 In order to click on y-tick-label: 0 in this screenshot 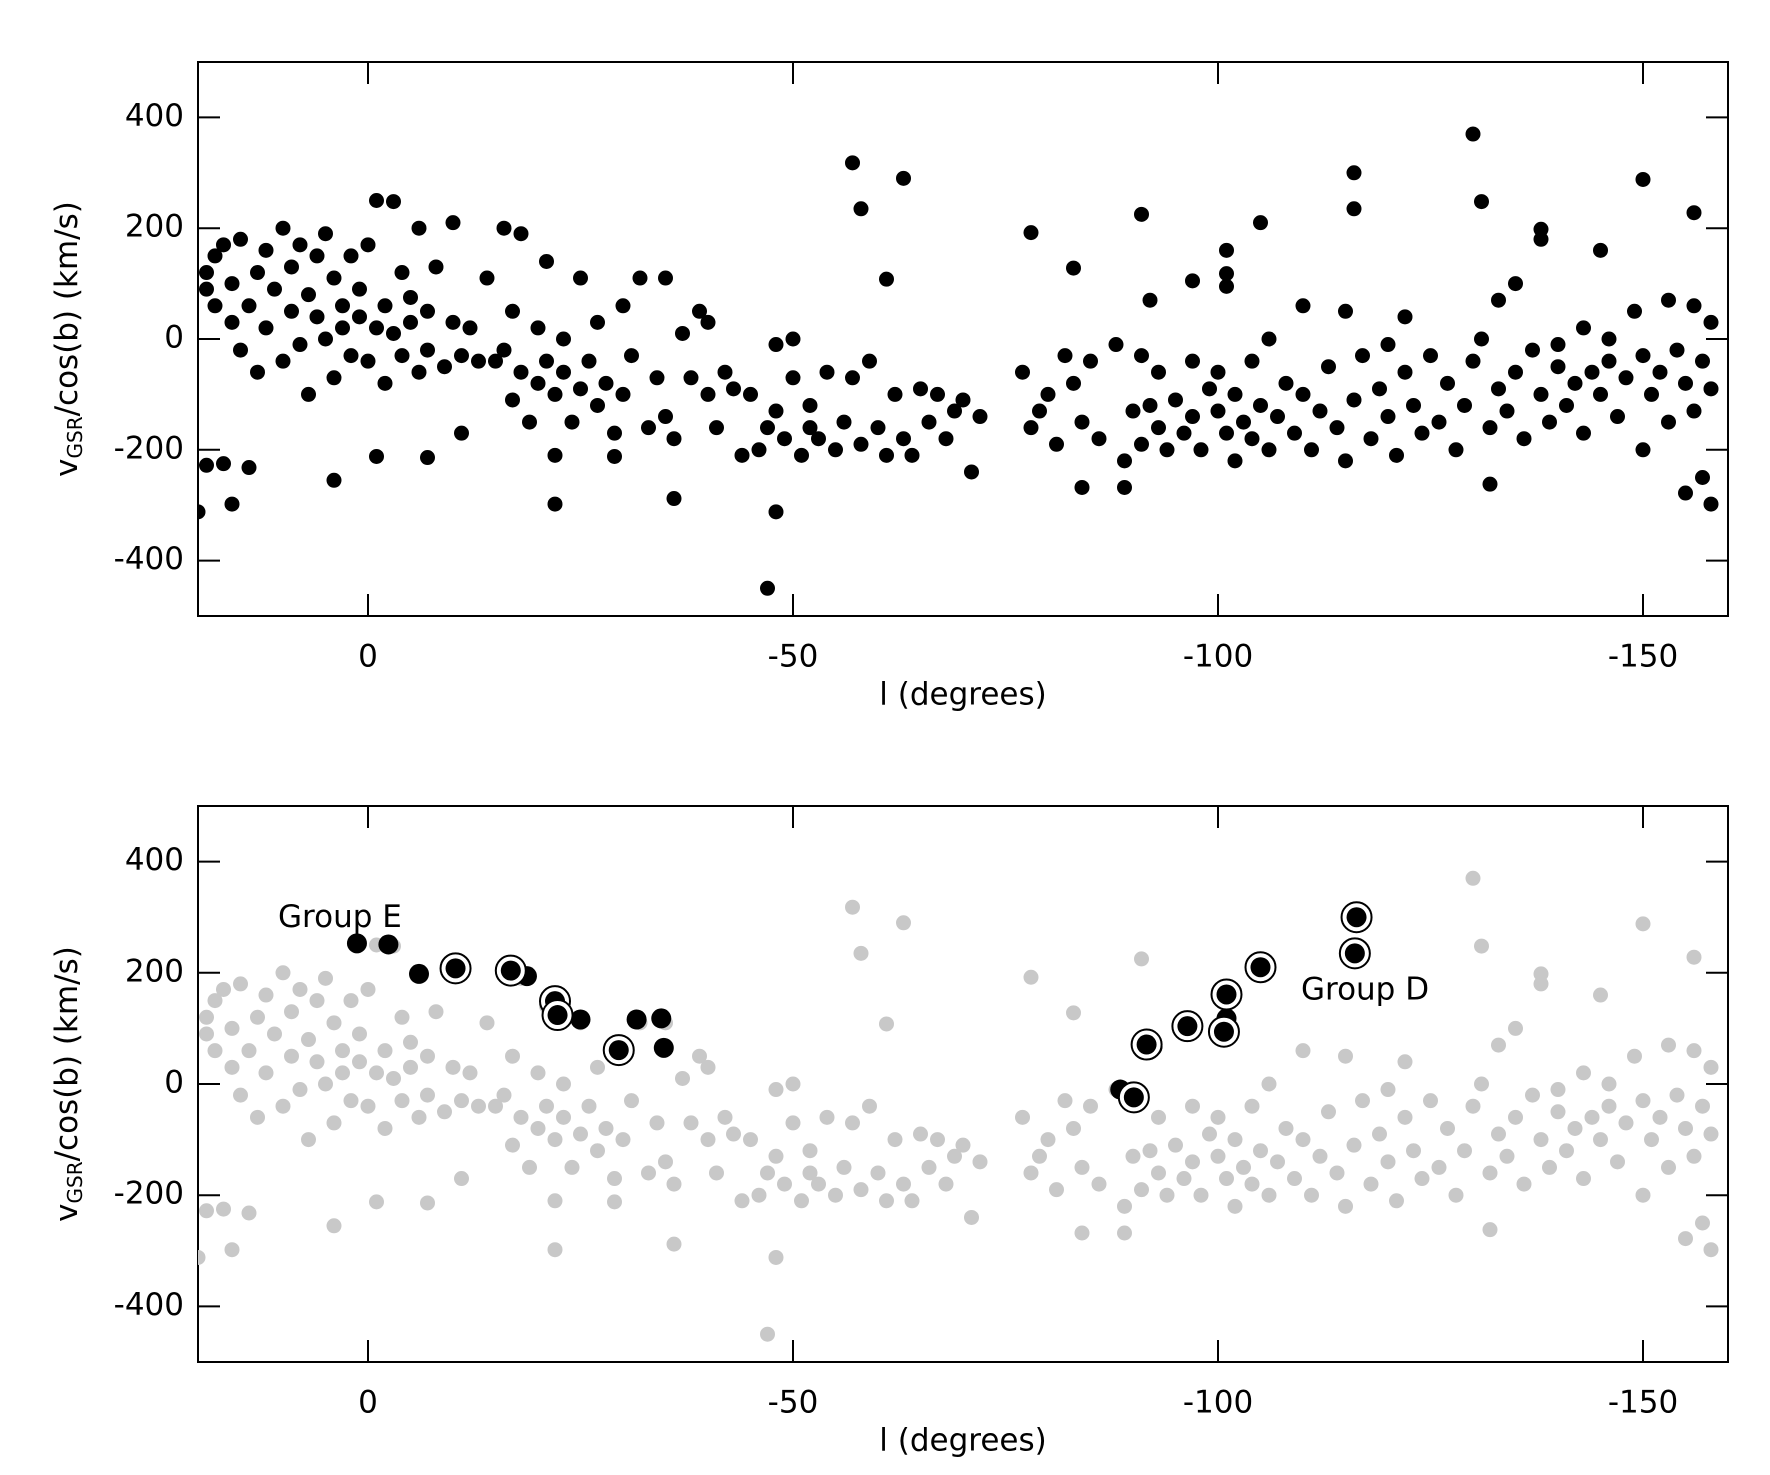, I will do `click(174, 338)`.